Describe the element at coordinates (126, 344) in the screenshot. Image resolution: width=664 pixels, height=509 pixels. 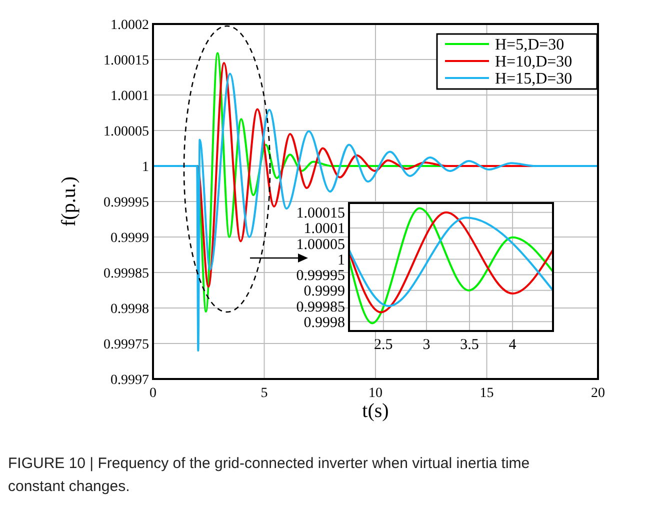
I see `y-tick-label: 0.99975` at that location.